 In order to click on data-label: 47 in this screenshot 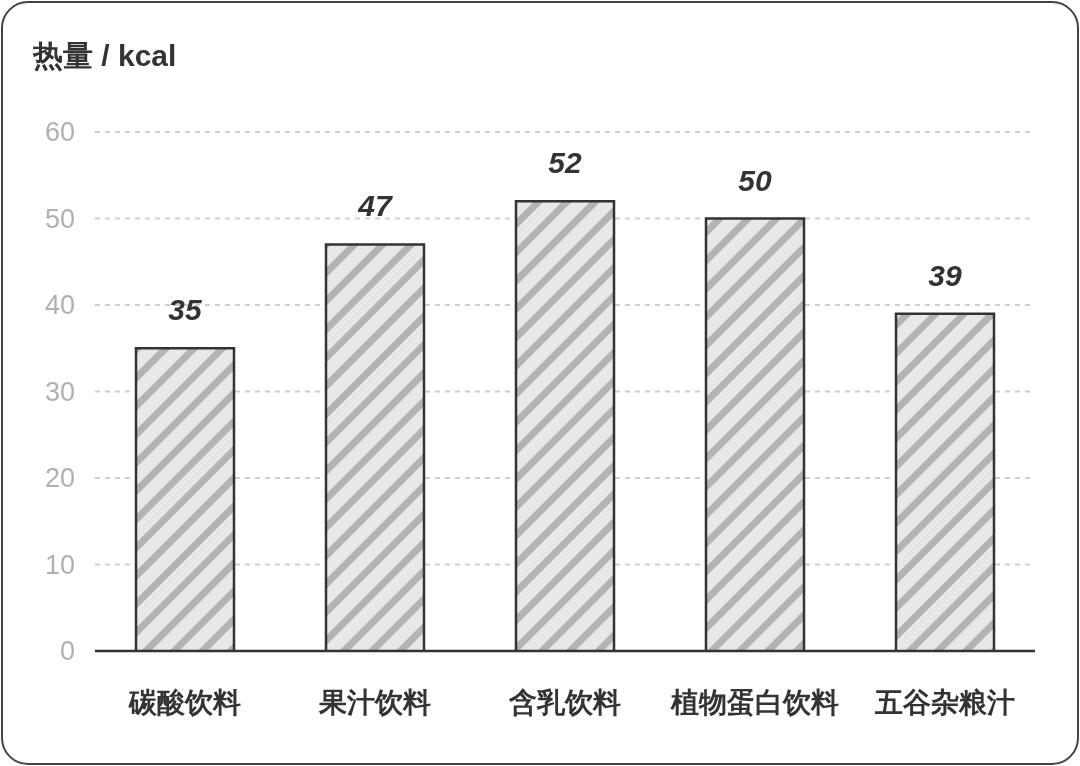, I will do `click(375, 206)`.